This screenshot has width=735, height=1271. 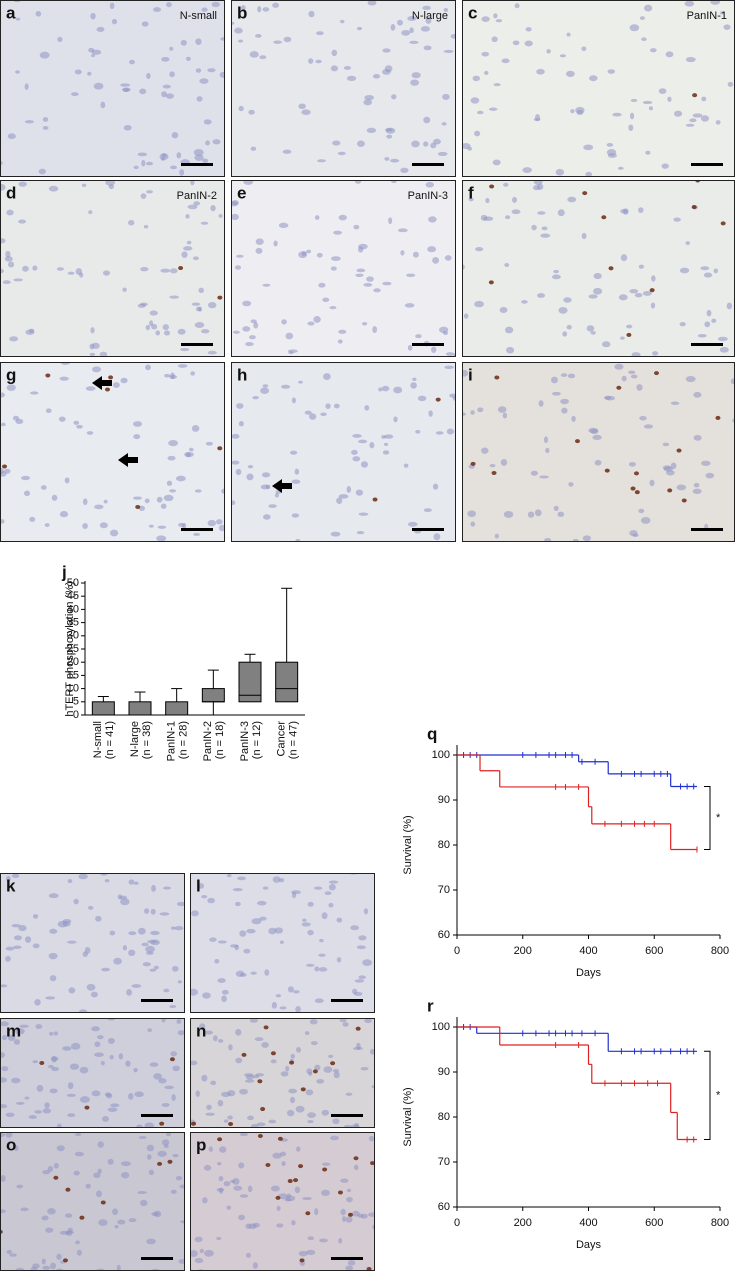 I want to click on x-tick-label: 400, so click(x=588, y=951).